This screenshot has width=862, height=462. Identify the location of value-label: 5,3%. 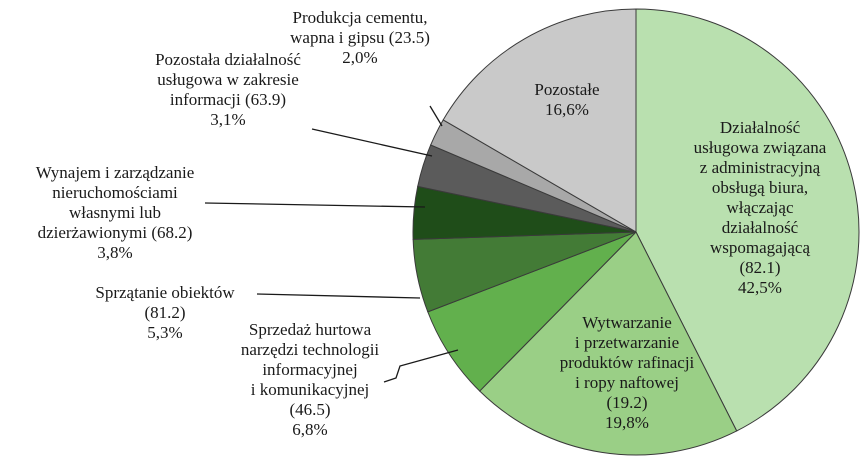
(165, 332).